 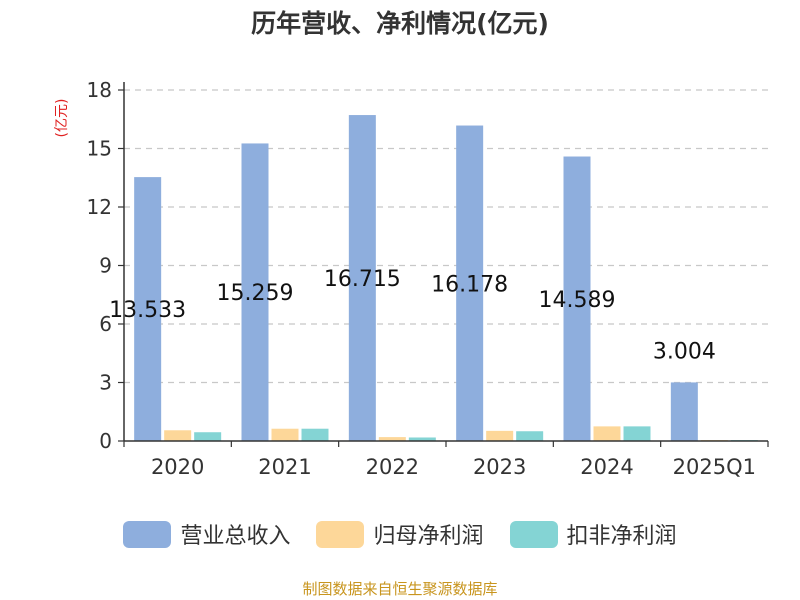 What do you see at coordinates (177, 467) in the screenshot?
I see `x-tick-label: 2020` at bounding box center [177, 467].